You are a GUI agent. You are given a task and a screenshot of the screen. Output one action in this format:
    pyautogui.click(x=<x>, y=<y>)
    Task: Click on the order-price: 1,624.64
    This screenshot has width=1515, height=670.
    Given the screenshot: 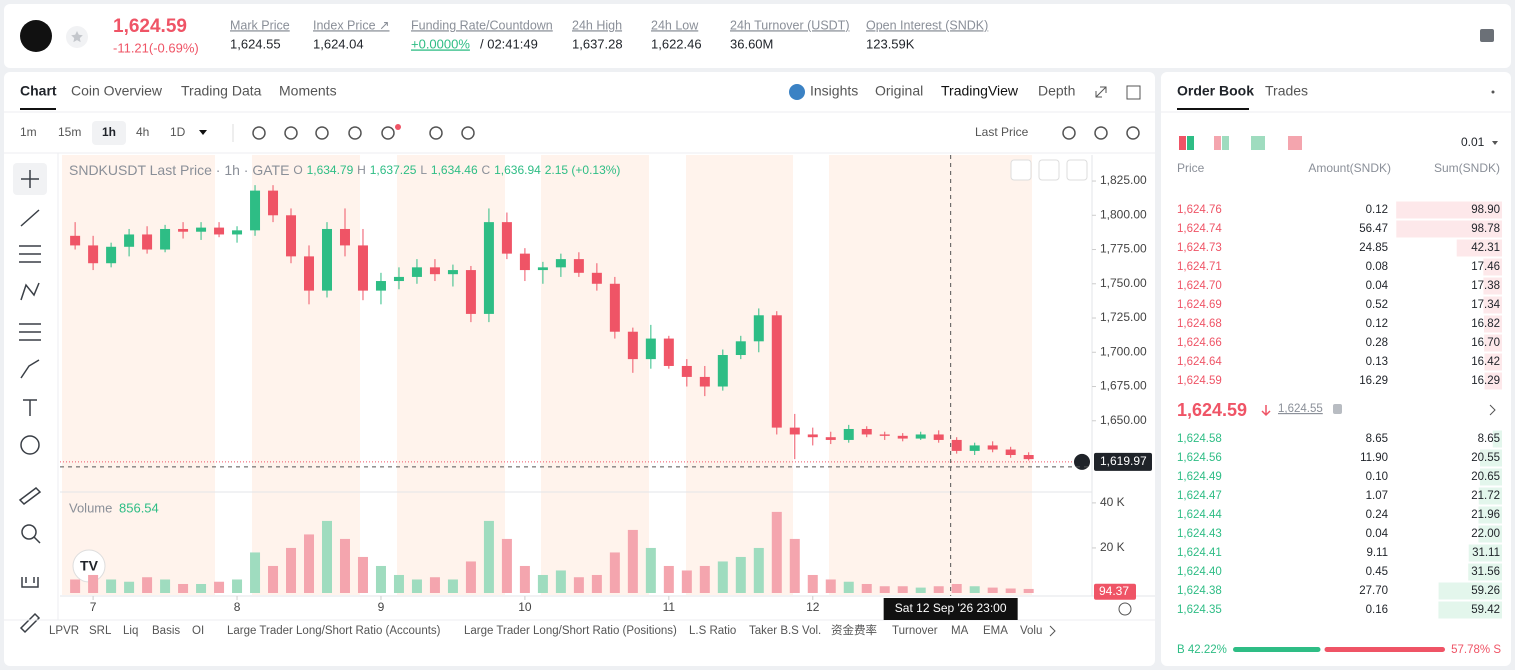 What is the action you would take?
    pyautogui.click(x=1199, y=362)
    